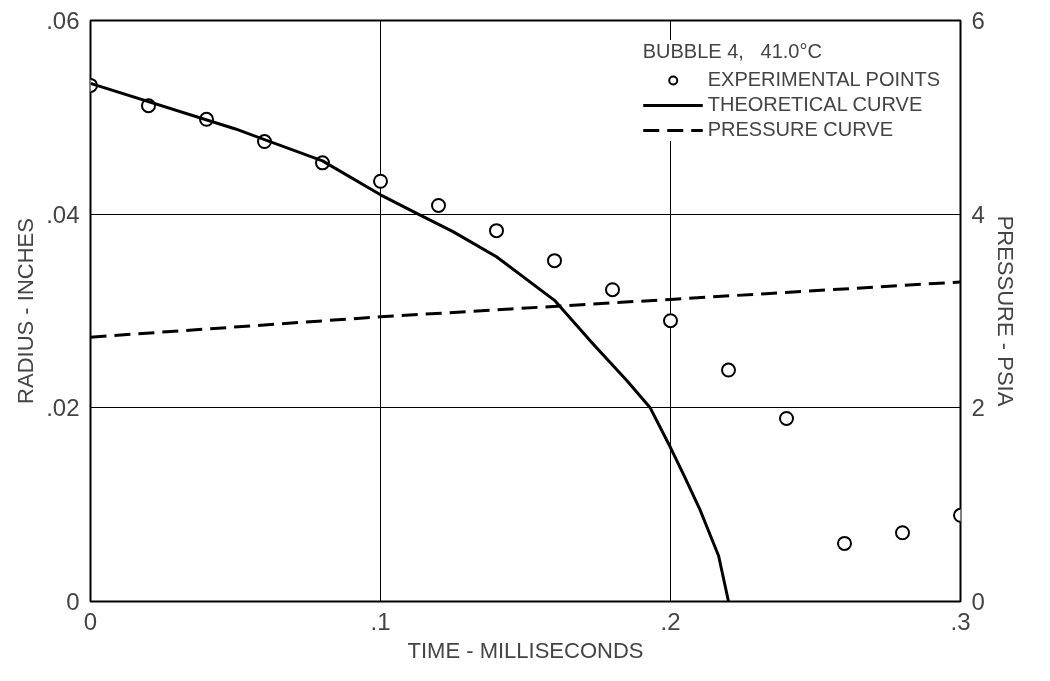 The width and height of the screenshot is (1050, 681). What do you see at coordinates (670, 621) in the screenshot?
I see `x-tick-label: .2` at bounding box center [670, 621].